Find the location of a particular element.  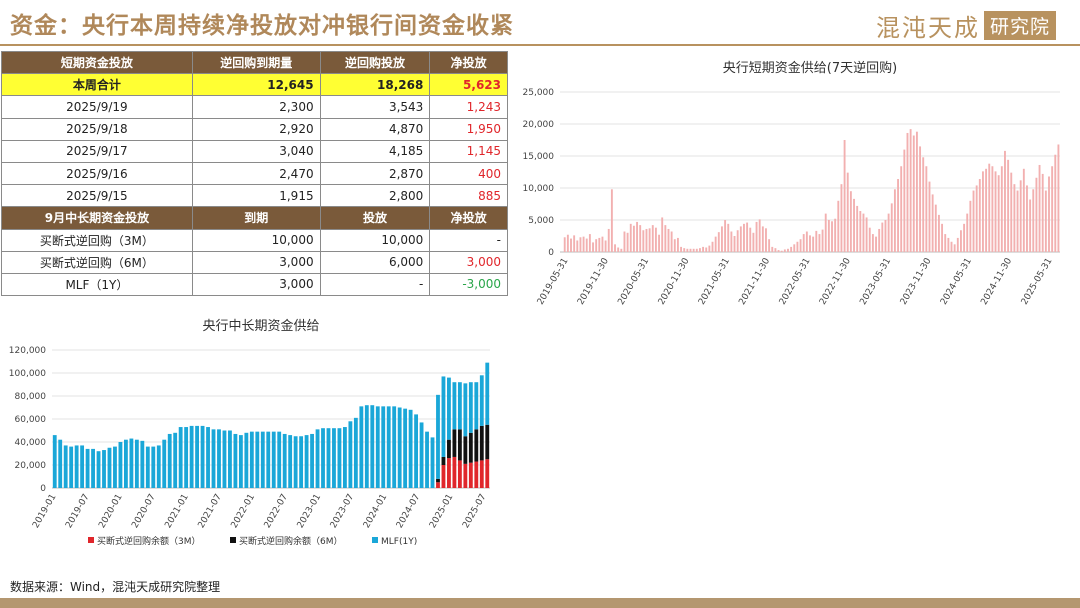

x-tick-label: 2025-01 is located at coordinates (441, 512).